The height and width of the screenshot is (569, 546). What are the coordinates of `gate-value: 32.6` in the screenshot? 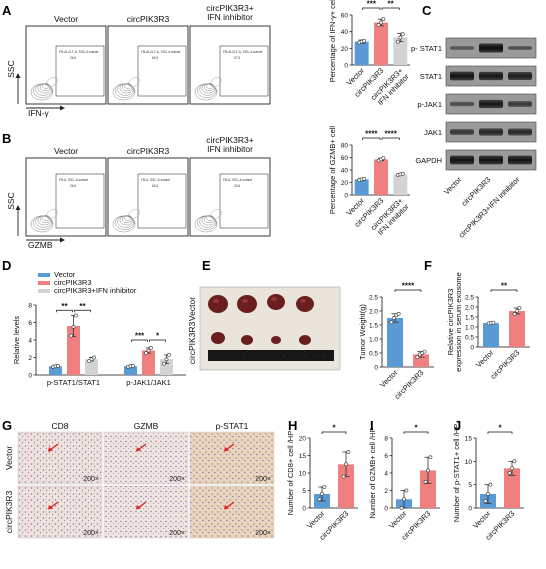 It's located at (237, 186).